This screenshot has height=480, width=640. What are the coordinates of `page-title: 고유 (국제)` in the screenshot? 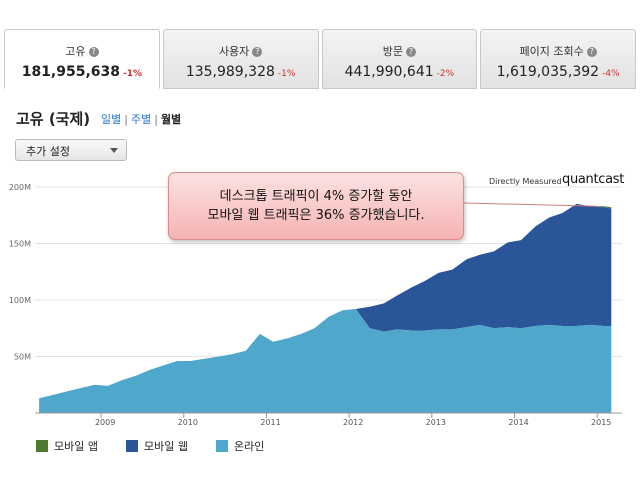 It's located at (53, 119).